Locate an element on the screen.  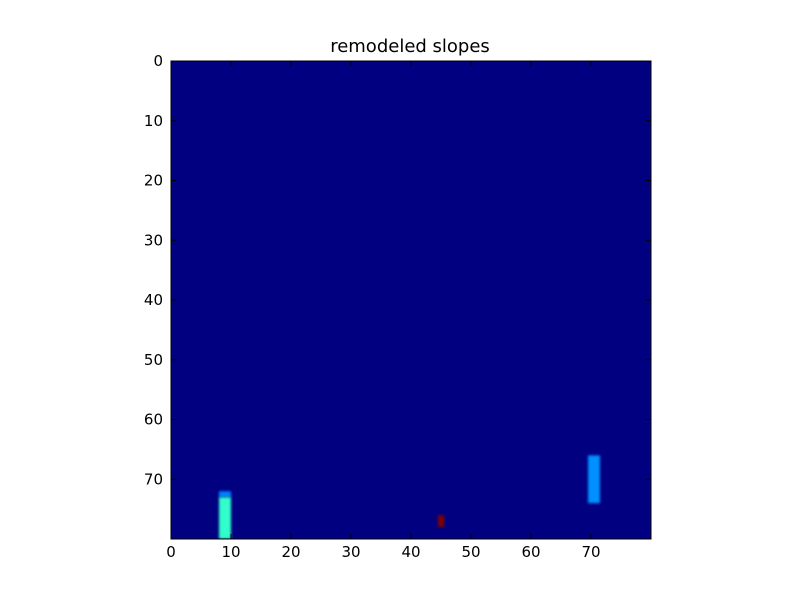
x-tick-label: 30 is located at coordinates (350, 552).